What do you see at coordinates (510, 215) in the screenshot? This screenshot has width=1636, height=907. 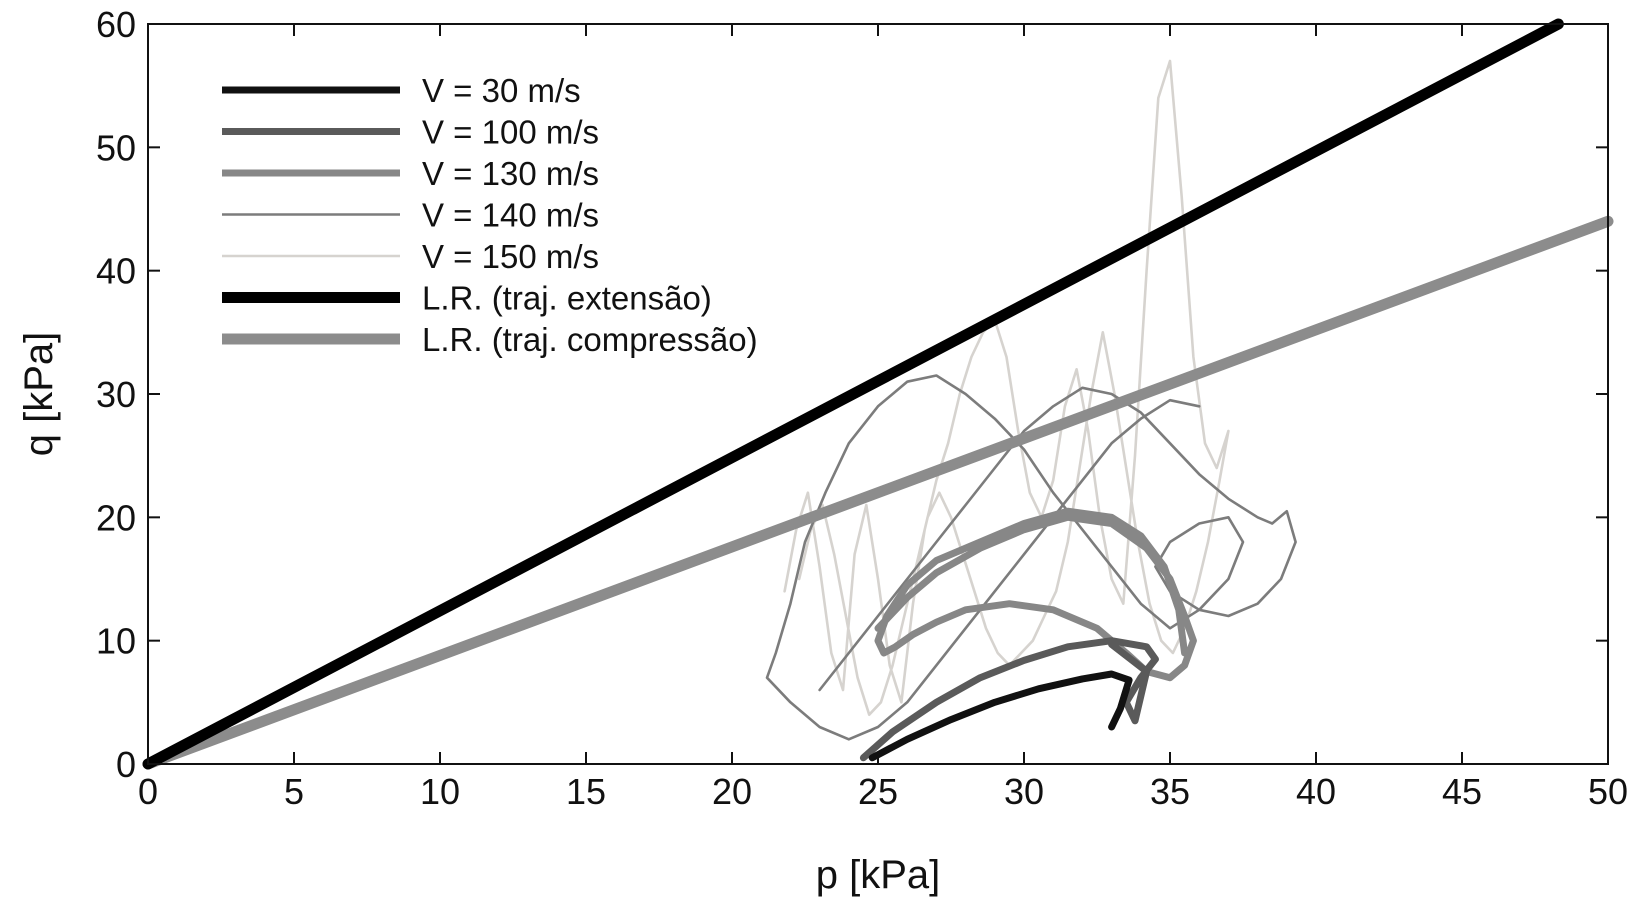 I see `legend-label-v-140-m-s: V = 140 m/s` at bounding box center [510, 215].